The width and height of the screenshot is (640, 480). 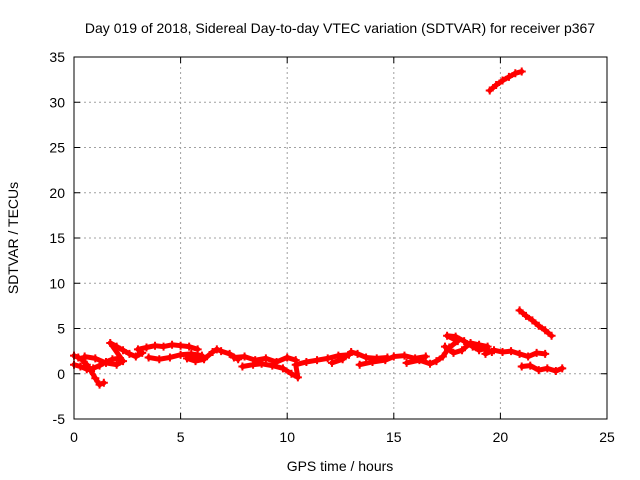 I want to click on y-axis-label: SDTVAR / TECUs, so click(x=13, y=238).